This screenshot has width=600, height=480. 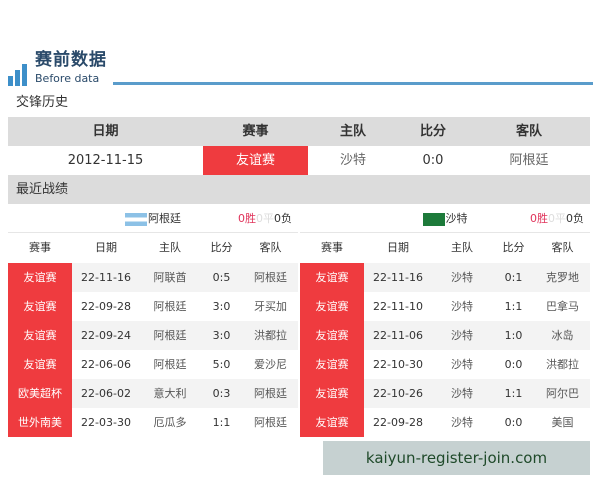 What do you see at coordinates (299, 160) in the screenshot?
I see `h2h-row: 2012-11-15 友谊赛 沙特 0:0 阿根廷` at bounding box center [299, 160].